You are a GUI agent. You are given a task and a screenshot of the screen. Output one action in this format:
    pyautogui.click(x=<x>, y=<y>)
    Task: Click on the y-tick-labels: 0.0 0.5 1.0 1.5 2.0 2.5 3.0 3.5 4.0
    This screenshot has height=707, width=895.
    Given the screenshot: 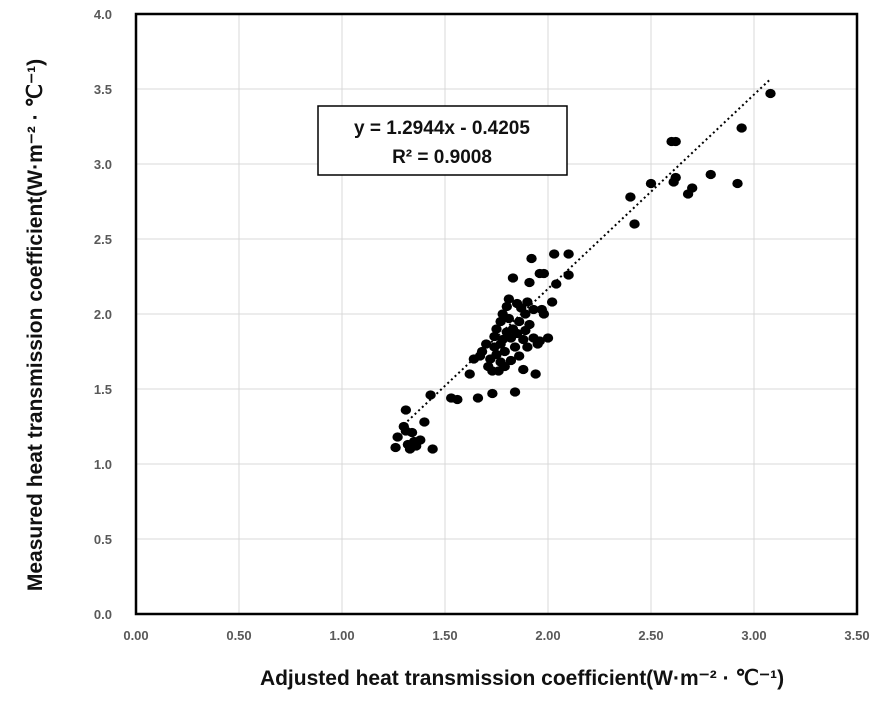 What is the action you would take?
    pyautogui.click(x=103, y=314)
    